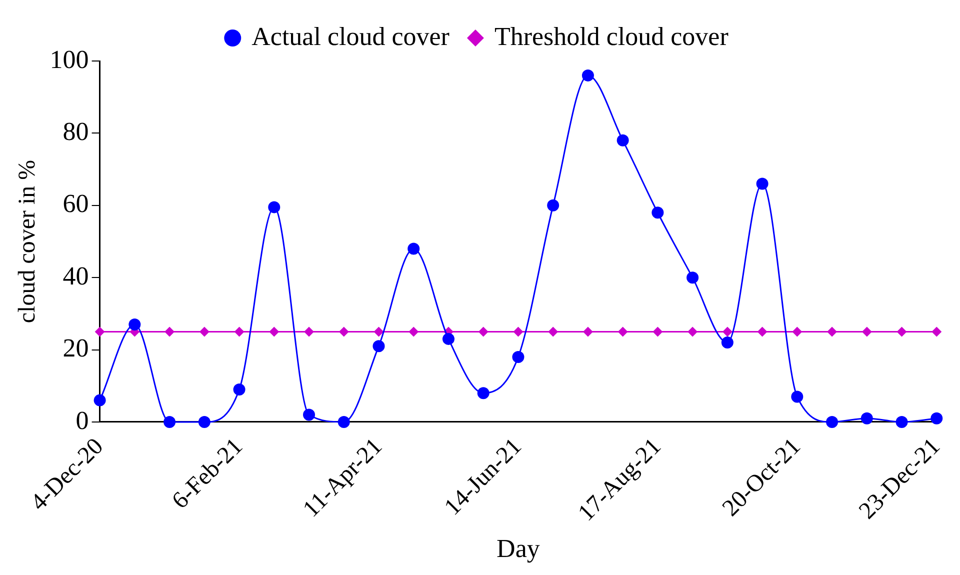 The width and height of the screenshot is (960, 575). Describe the element at coordinates (611, 36) in the screenshot. I see `legend-label: Threshold cloud cover` at that location.